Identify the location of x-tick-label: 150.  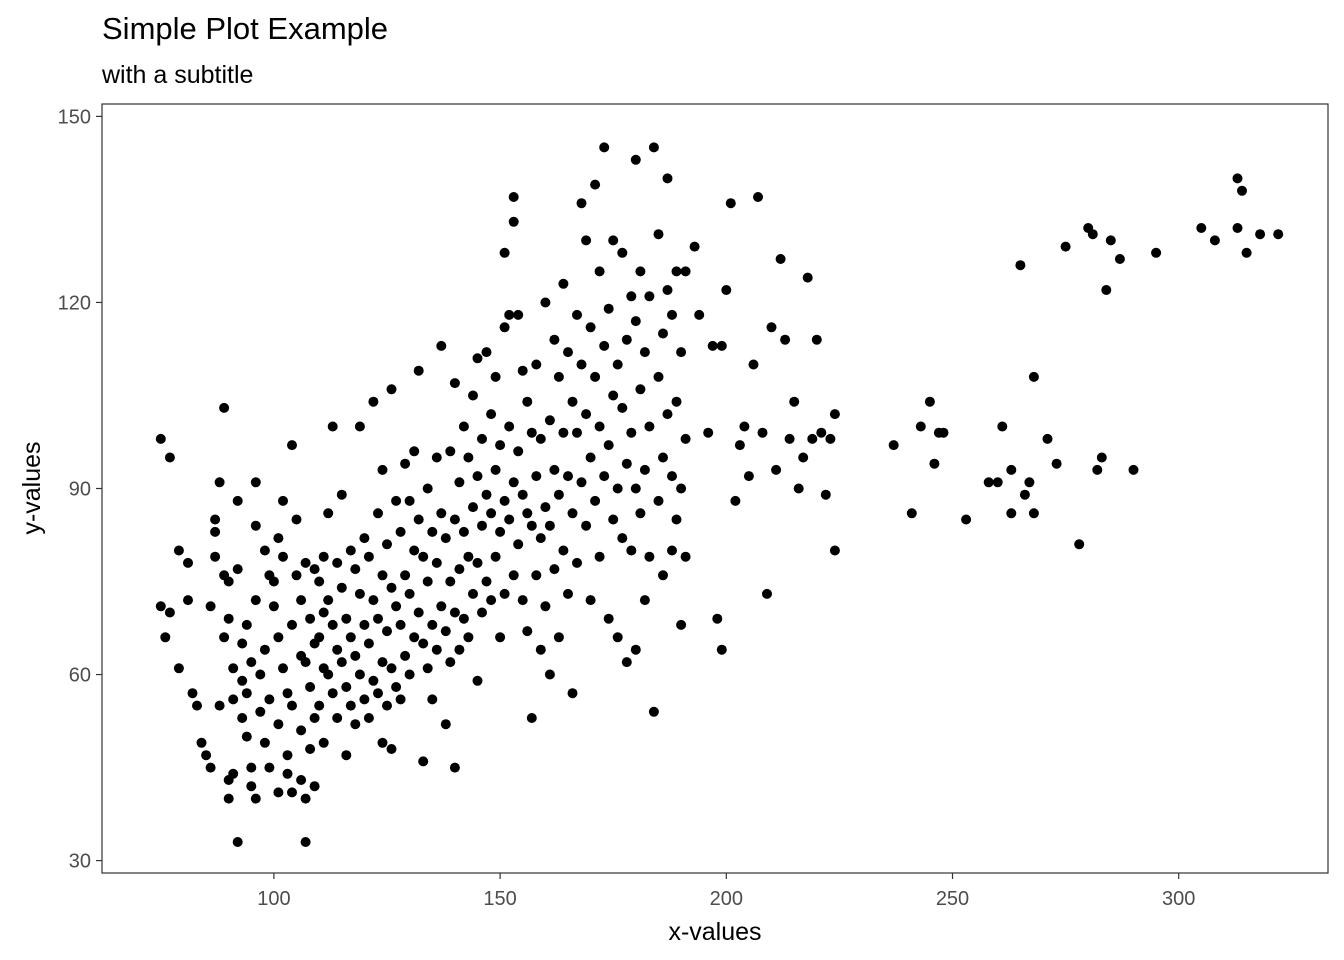
(499, 899).